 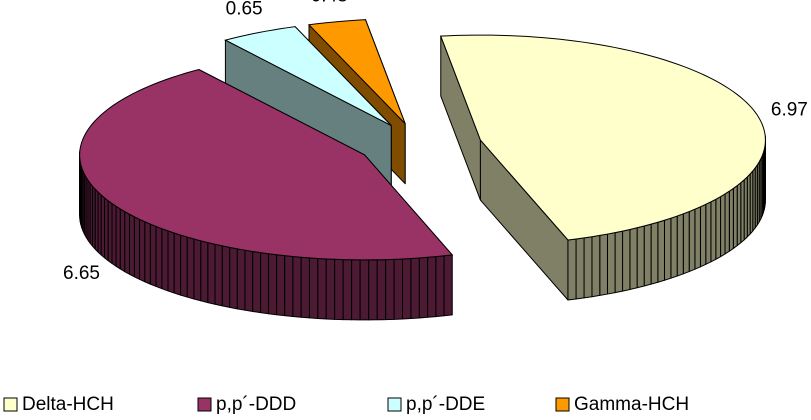 What do you see at coordinates (244, 9) in the screenshot?
I see `data-label: 0.65` at bounding box center [244, 9].